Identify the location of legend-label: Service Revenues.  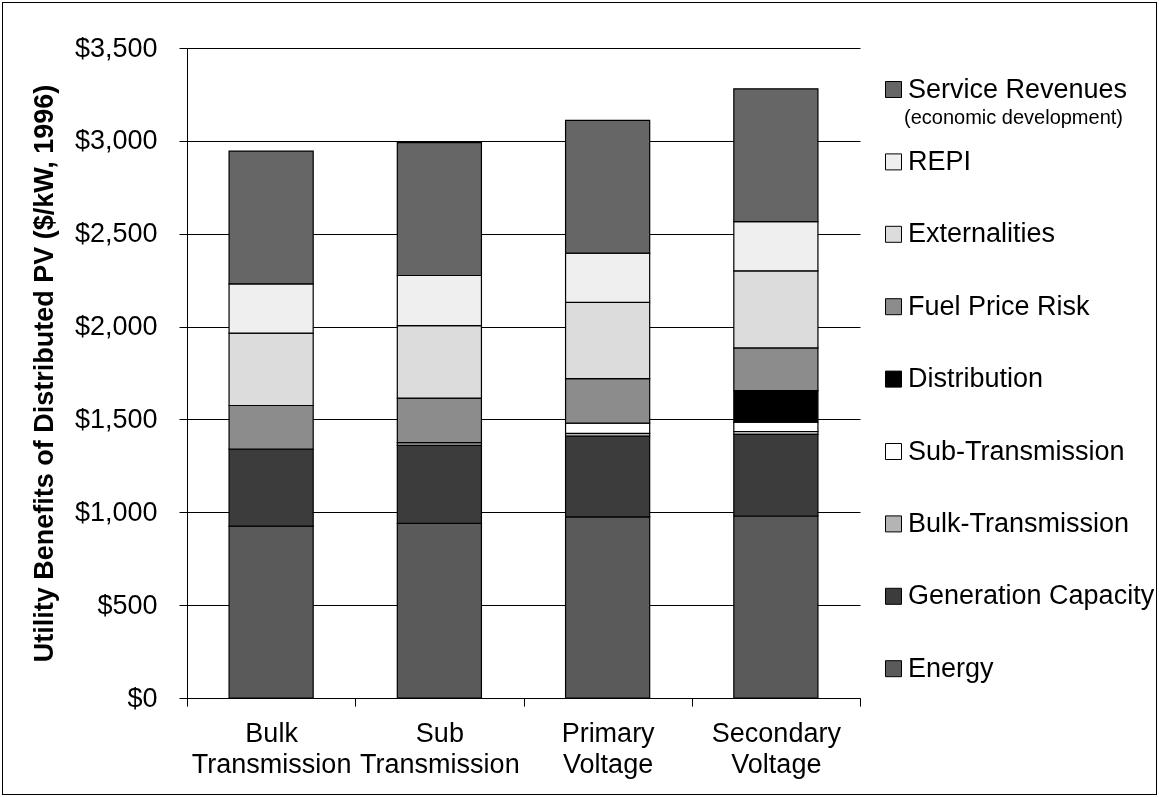
(1018, 88).